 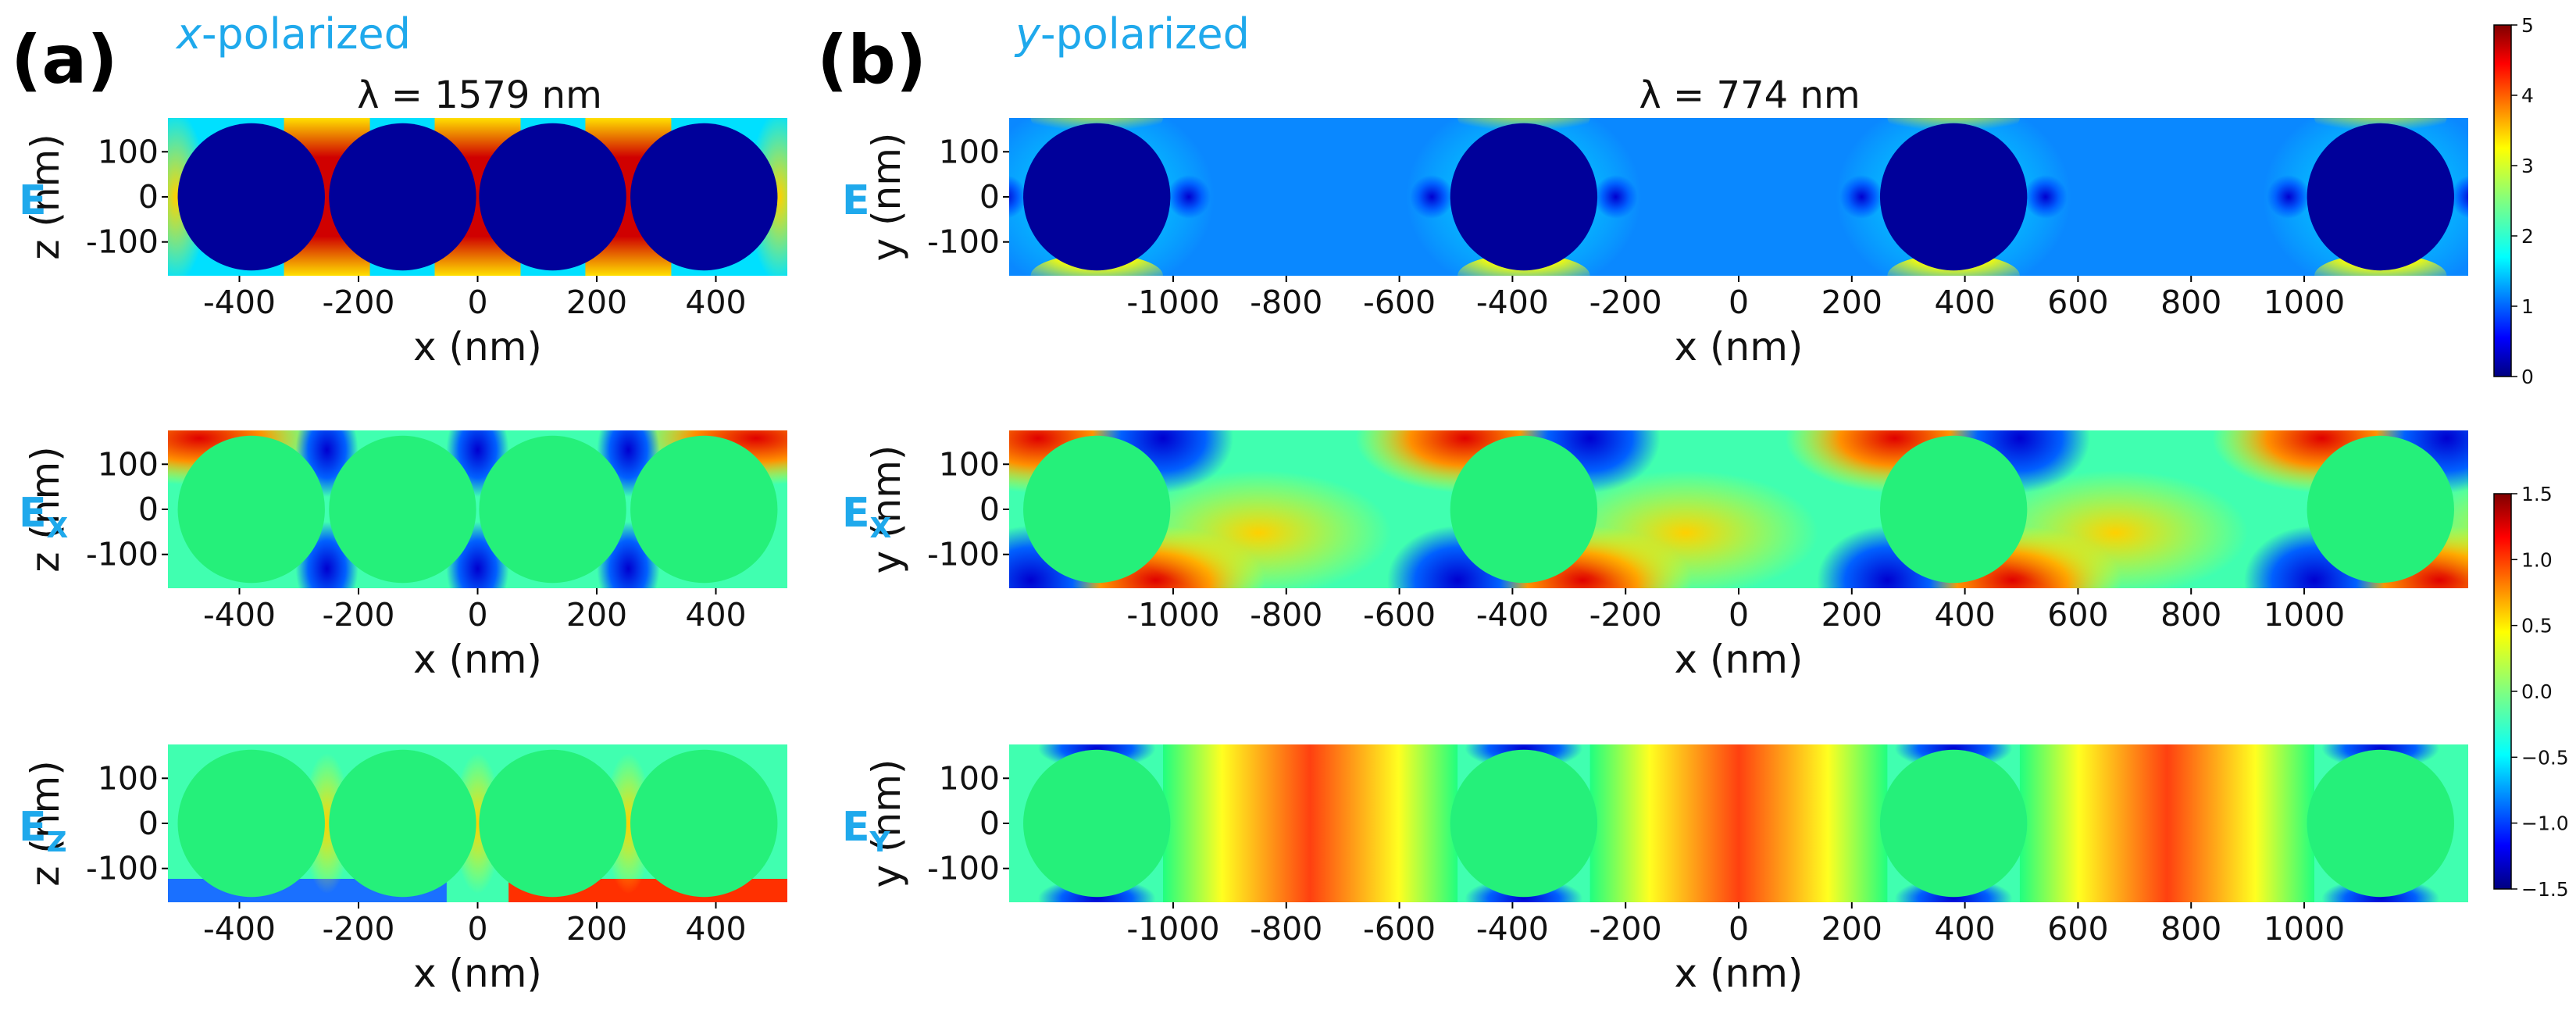 What do you see at coordinates (1259, 529) in the screenshot?
I see `field-lobe` at bounding box center [1259, 529].